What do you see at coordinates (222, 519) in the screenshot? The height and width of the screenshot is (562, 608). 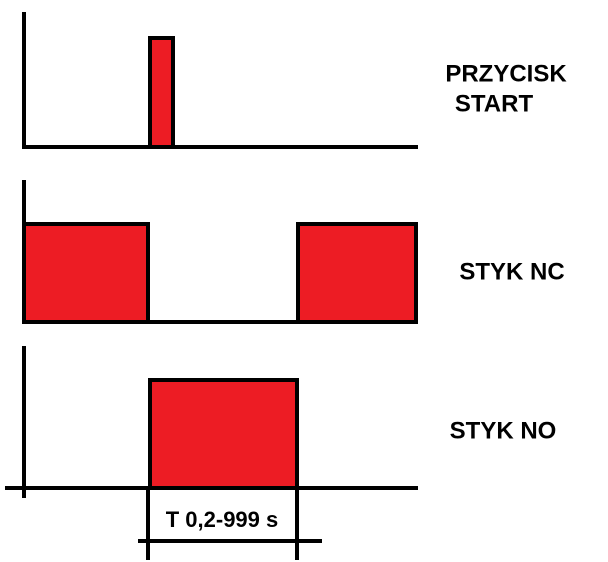 I see `time-label: T 0,2-999 s` at bounding box center [222, 519].